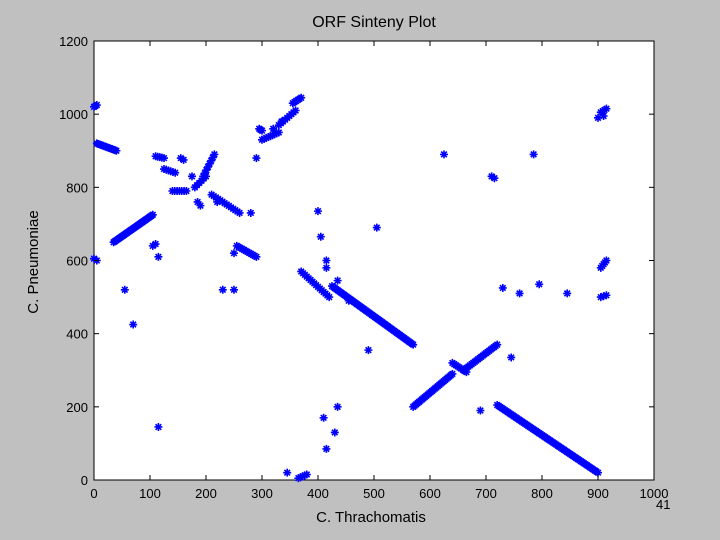 This screenshot has width=720, height=540. What do you see at coordinates (150, 493) in the screenshot?
I see `x-tick-label: 100` at bounding box center [150, 493].